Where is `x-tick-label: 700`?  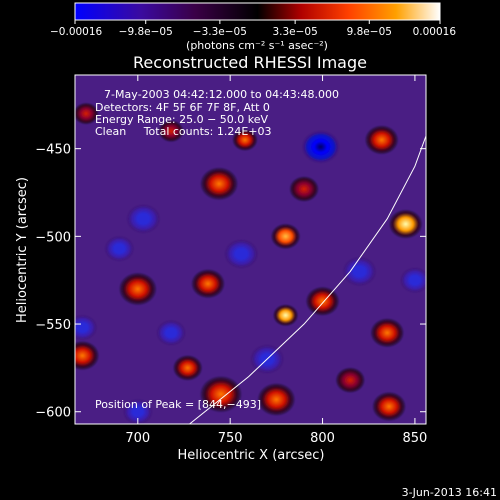
x-tick-label: 700 is located at coordinates (137, 438).